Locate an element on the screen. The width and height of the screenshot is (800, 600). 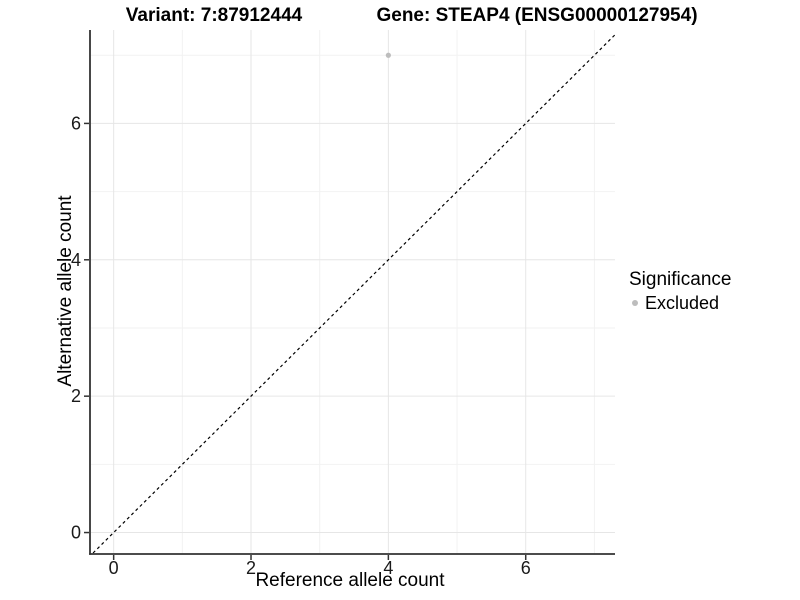
legend: Significance Excluded is located at coordinates (680, 291).